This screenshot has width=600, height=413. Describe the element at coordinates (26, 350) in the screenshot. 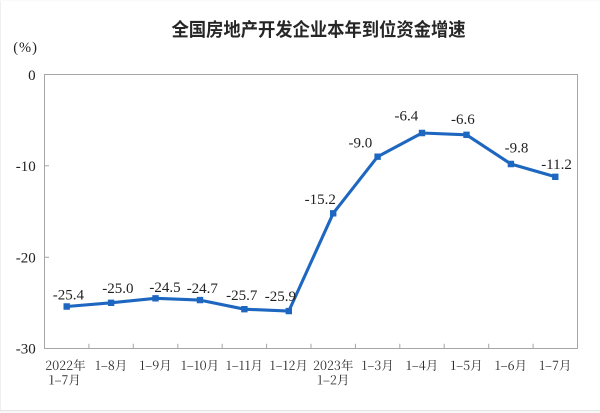

I see `svg-text: -30` at that location.